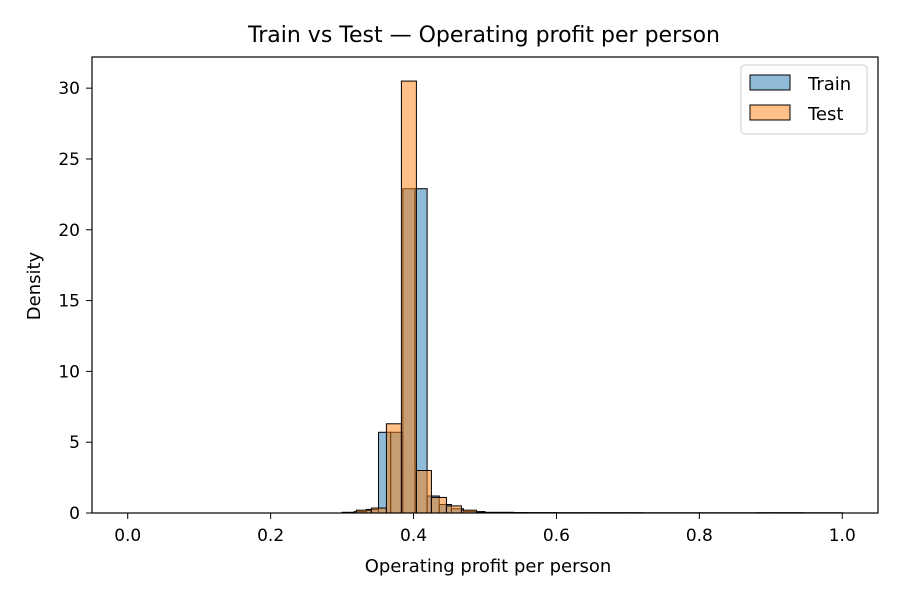 This screenshot has width=900, height=600. Describe the element at coordinates (770, 82) in the screenshot. I see `legend-train-swatch` at that location.